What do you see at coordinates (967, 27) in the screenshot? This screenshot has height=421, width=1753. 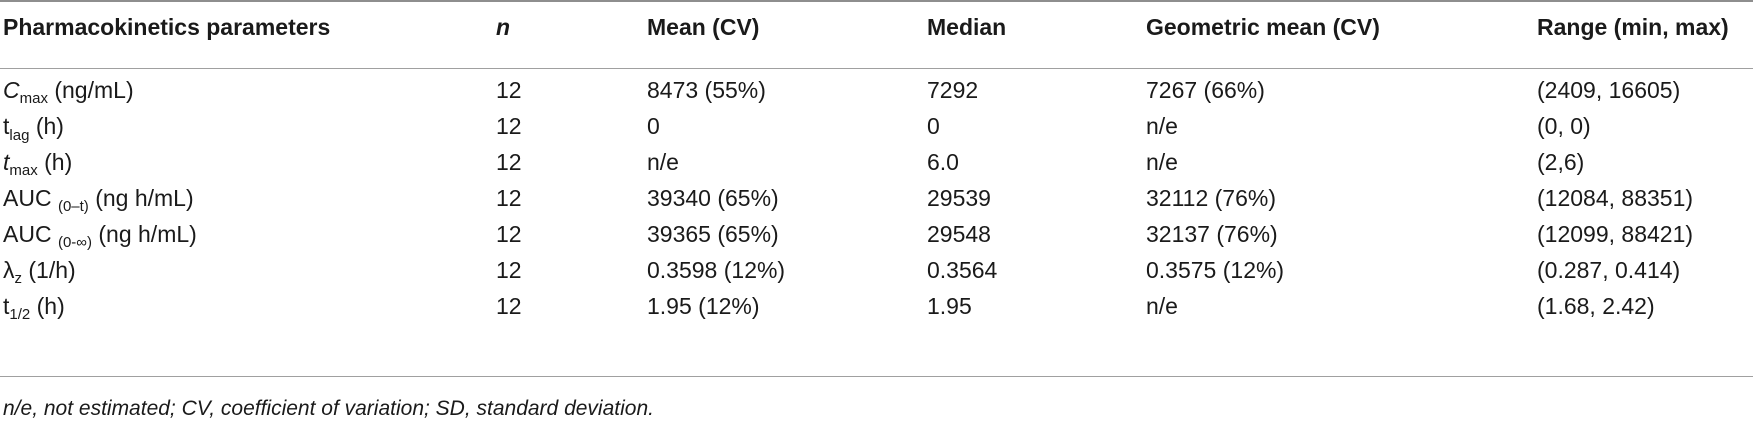 I see `header-median: Median` at bounding box center [967, 27].